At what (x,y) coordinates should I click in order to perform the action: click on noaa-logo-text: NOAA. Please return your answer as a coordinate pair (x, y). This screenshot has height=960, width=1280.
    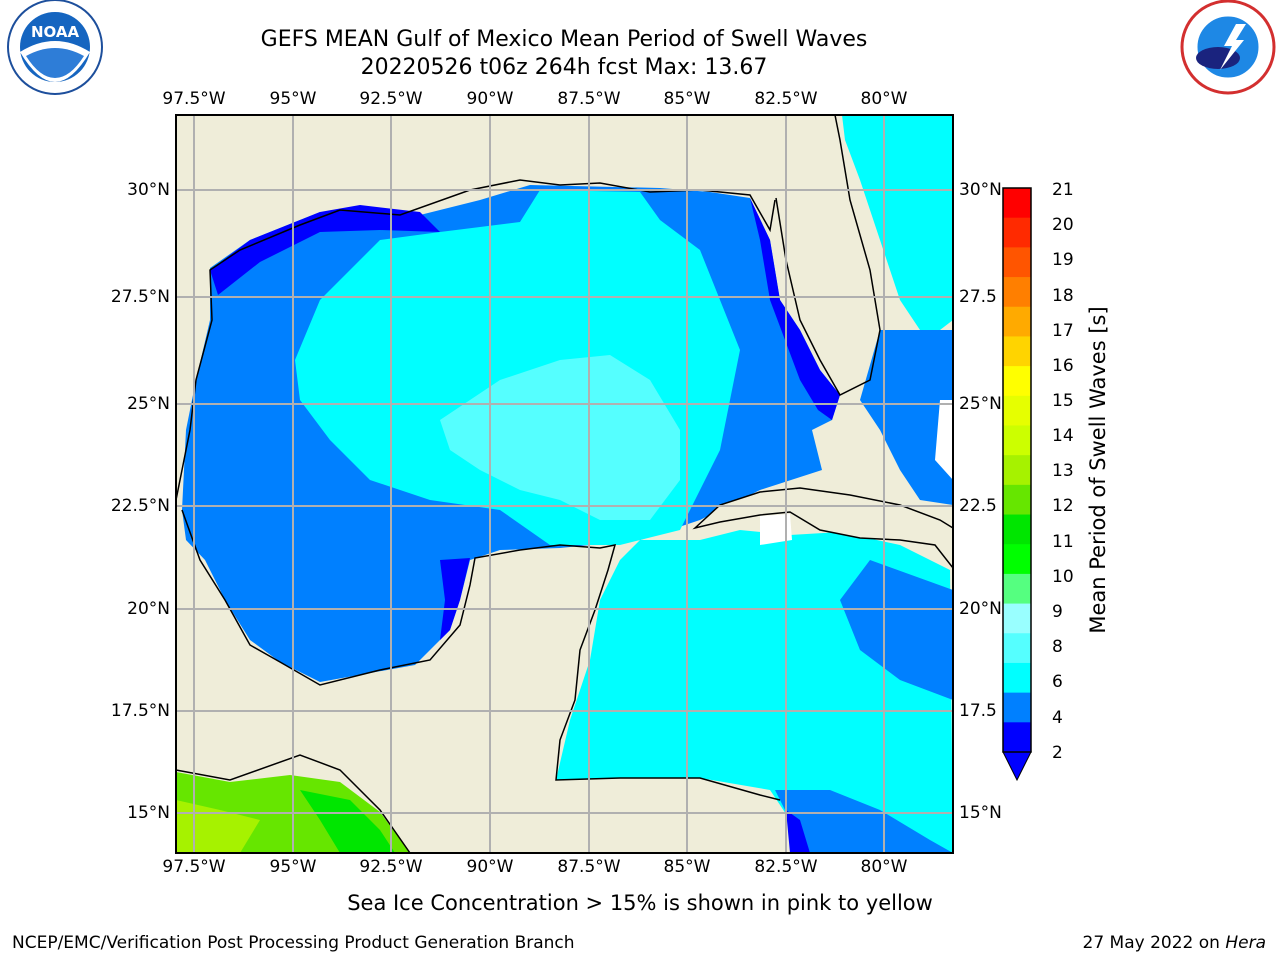
    Looking at the image, I should click on (55, 32).